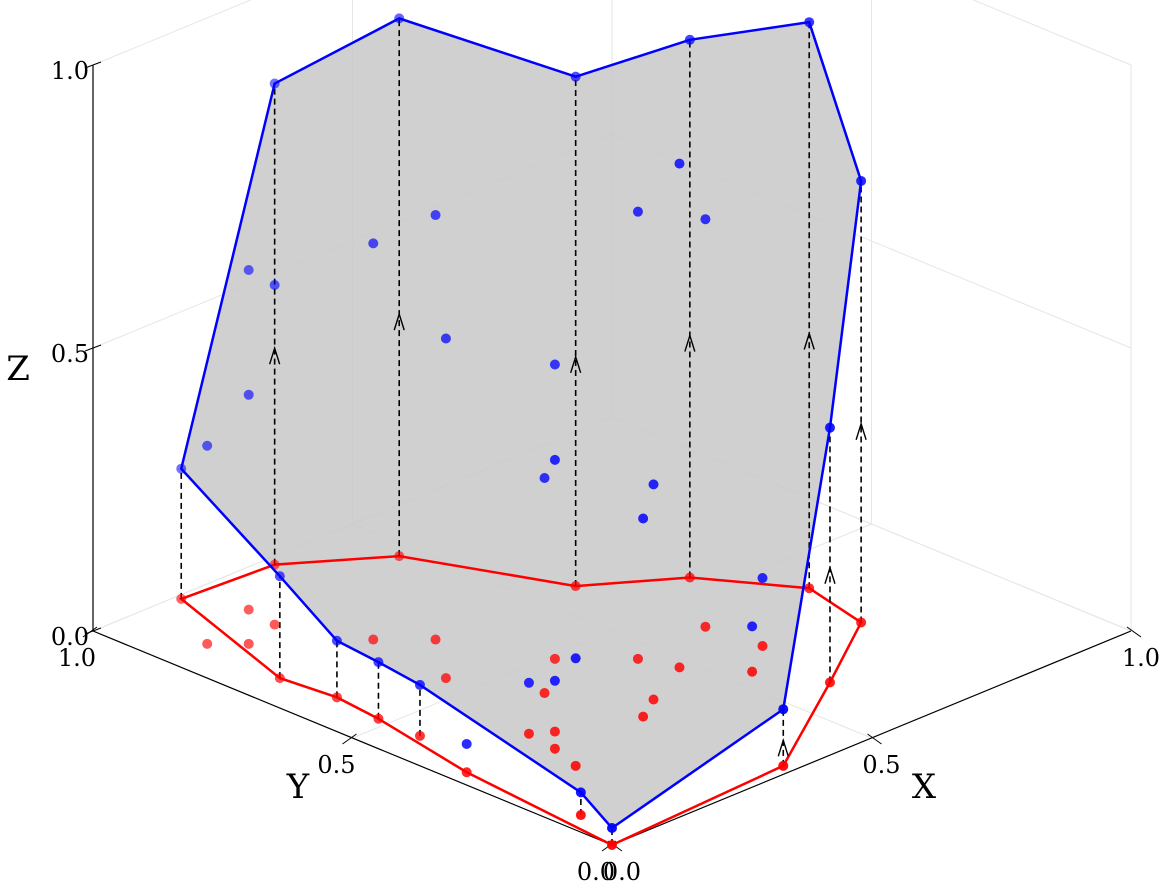  Describe the element at coordinates (924, 787) in the screenshot. I see `x-axis-label: X` at that location.